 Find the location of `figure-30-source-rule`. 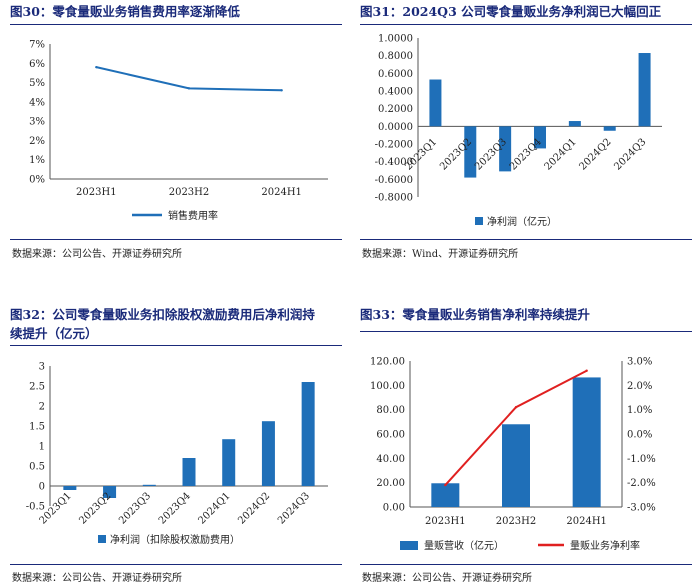

figure-30-source-rule is located at coordinates (176, 239).